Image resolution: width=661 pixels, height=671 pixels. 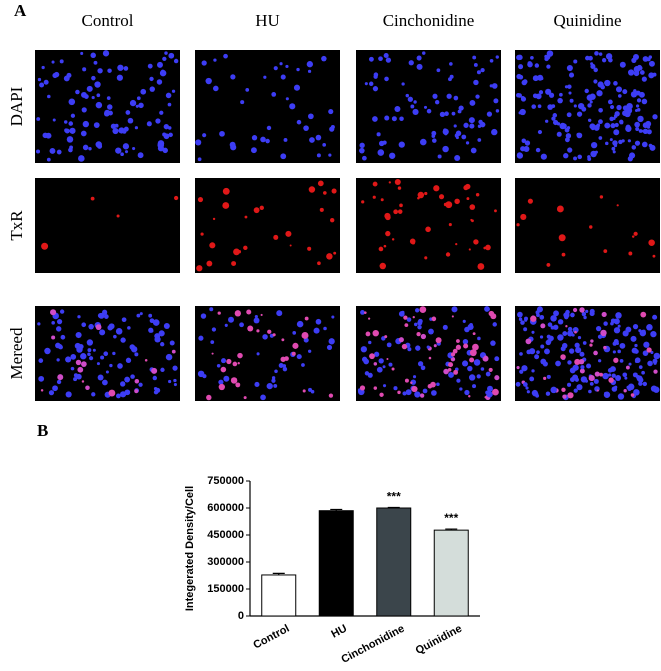 I want to click on y-tick-label: 750000, so click(x=225, y=481).